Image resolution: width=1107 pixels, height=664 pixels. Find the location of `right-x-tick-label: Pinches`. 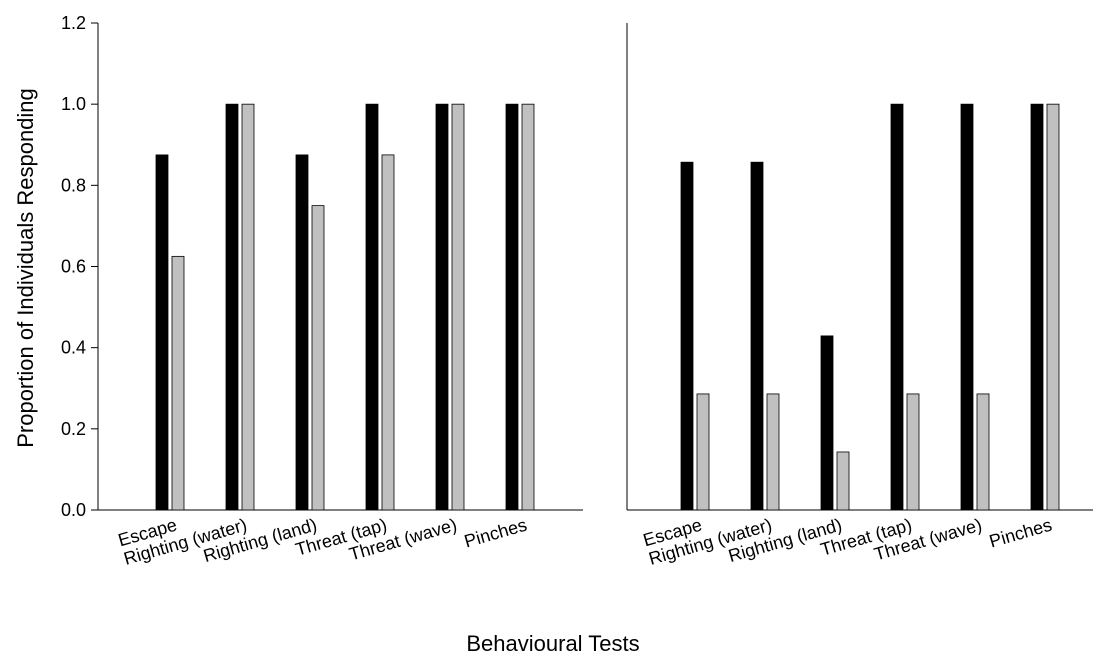

right-x-tick-label: Pinches is located at coordinates (1020, 533).